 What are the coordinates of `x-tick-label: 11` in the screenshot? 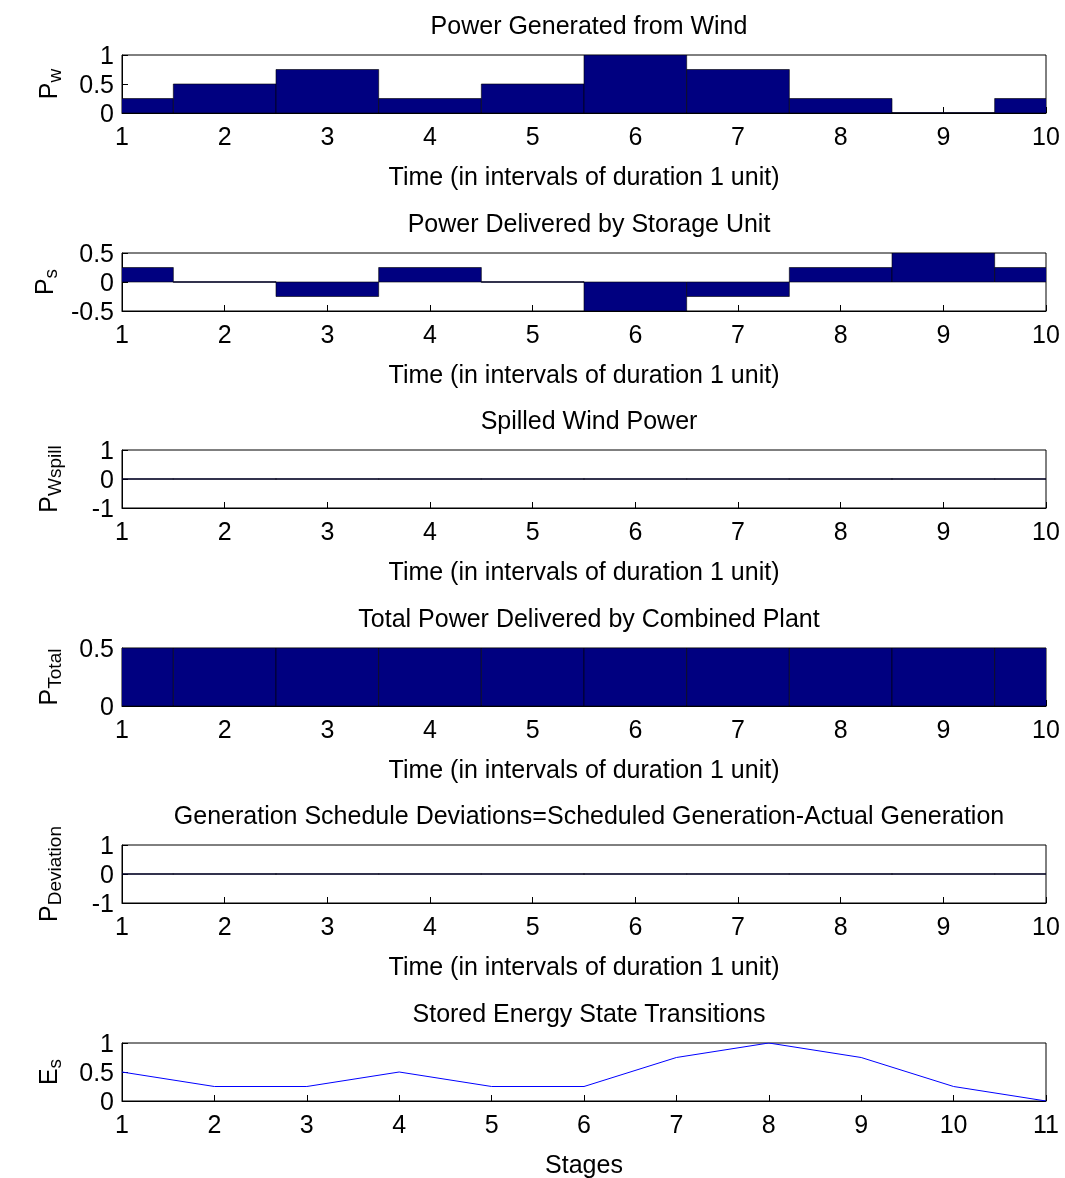 It's located at (1046, 1123).